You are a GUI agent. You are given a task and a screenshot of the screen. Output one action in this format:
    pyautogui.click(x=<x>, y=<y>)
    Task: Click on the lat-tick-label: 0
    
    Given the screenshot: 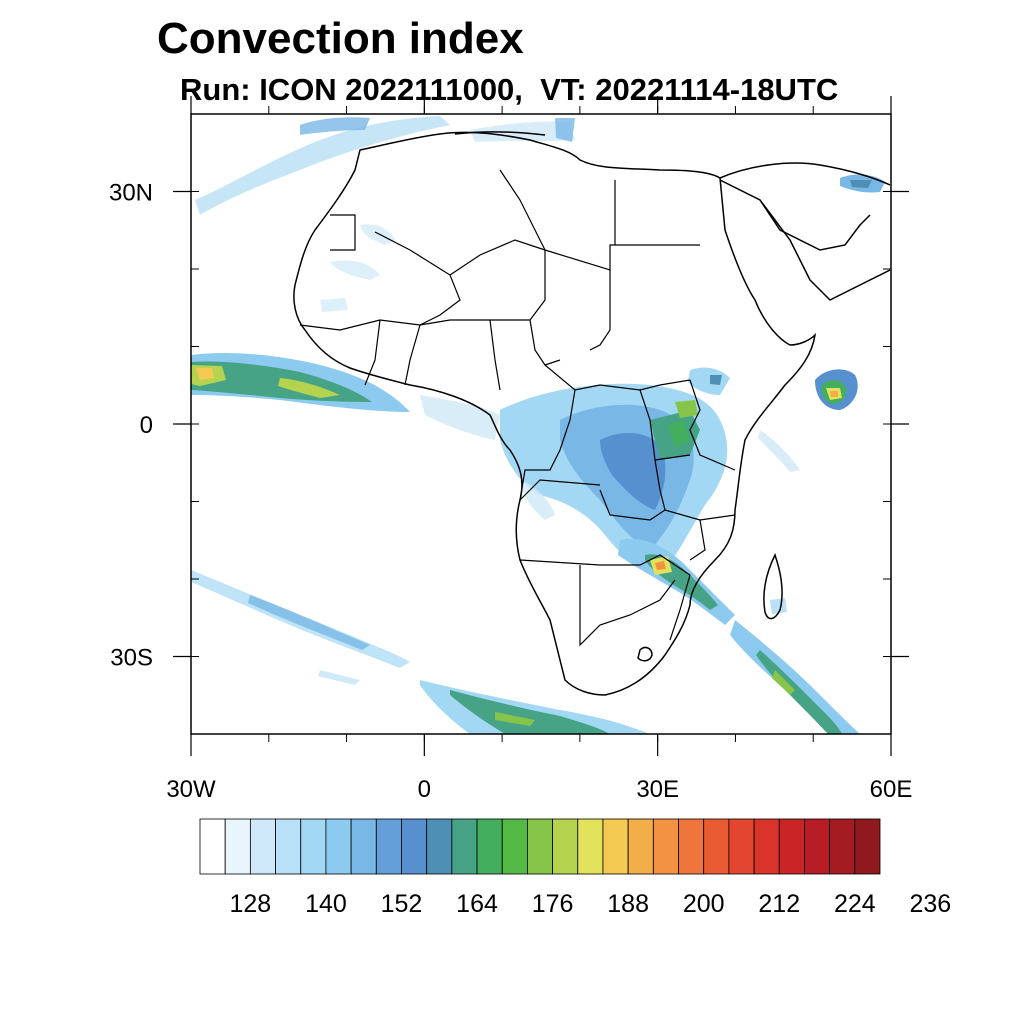 What is the action you would take?
    pyautogui.click(x=146, y=425)
    